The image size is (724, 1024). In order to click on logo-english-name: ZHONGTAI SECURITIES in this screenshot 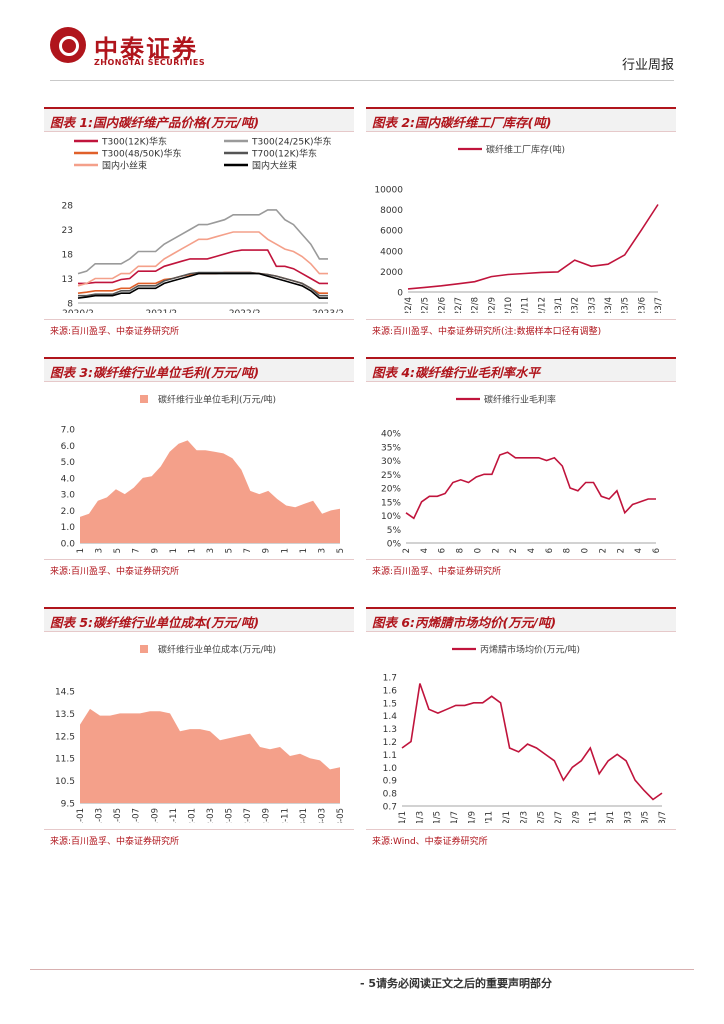, I will do `click(150, 62)`.